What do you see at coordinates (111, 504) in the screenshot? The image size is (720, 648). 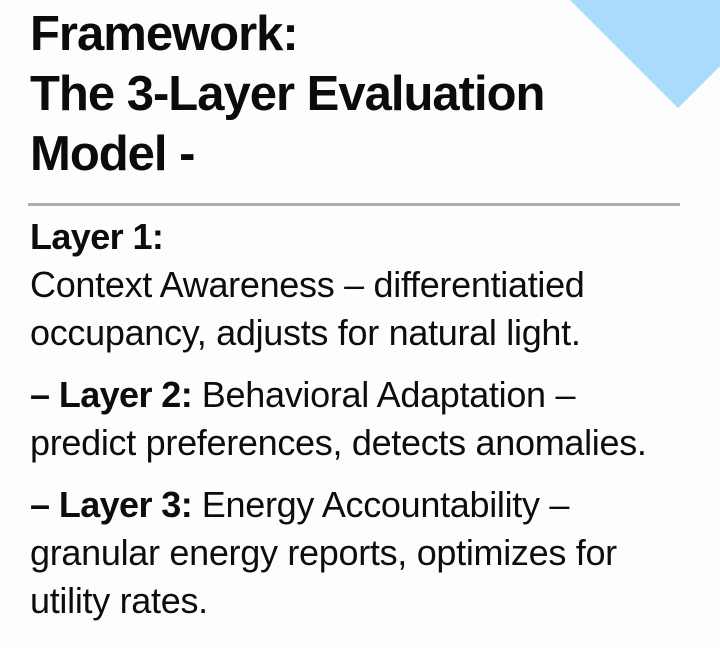 I see `layer-3-heading: – Layer 3:` at bounding box center [111, 504].